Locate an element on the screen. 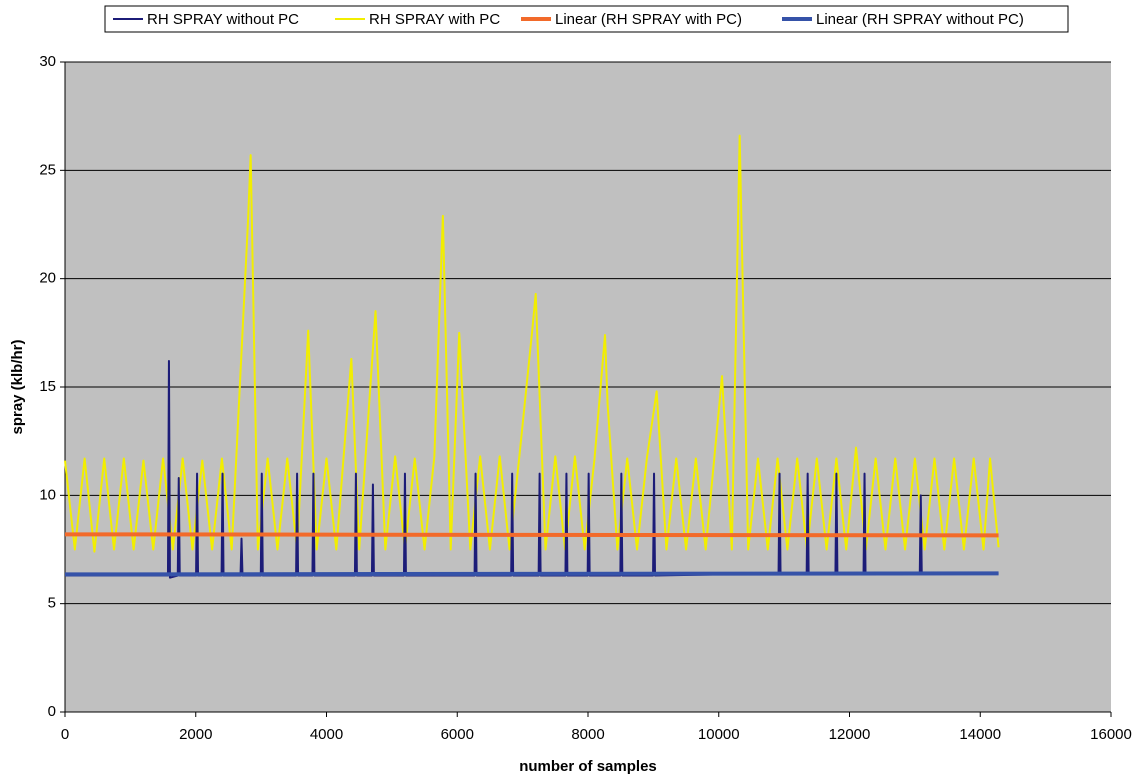 The width and height of the screenshot is (1140, 784). legend-box is located at coordinates (586, 19).